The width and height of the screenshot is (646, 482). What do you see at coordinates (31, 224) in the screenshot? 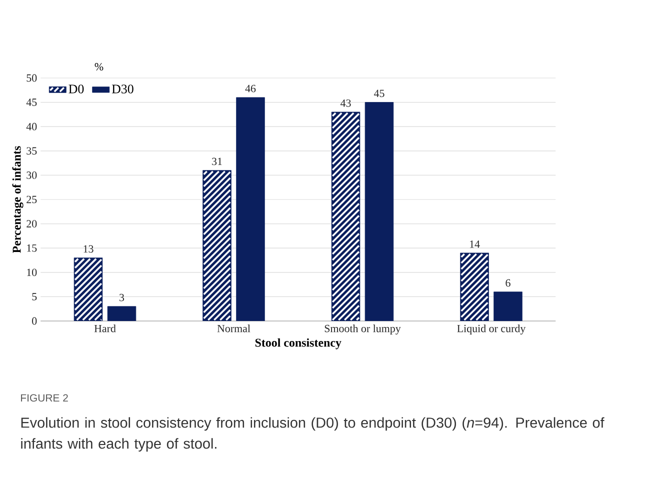
I see `y-tick-label: 20` at bounding box center [31, 224].